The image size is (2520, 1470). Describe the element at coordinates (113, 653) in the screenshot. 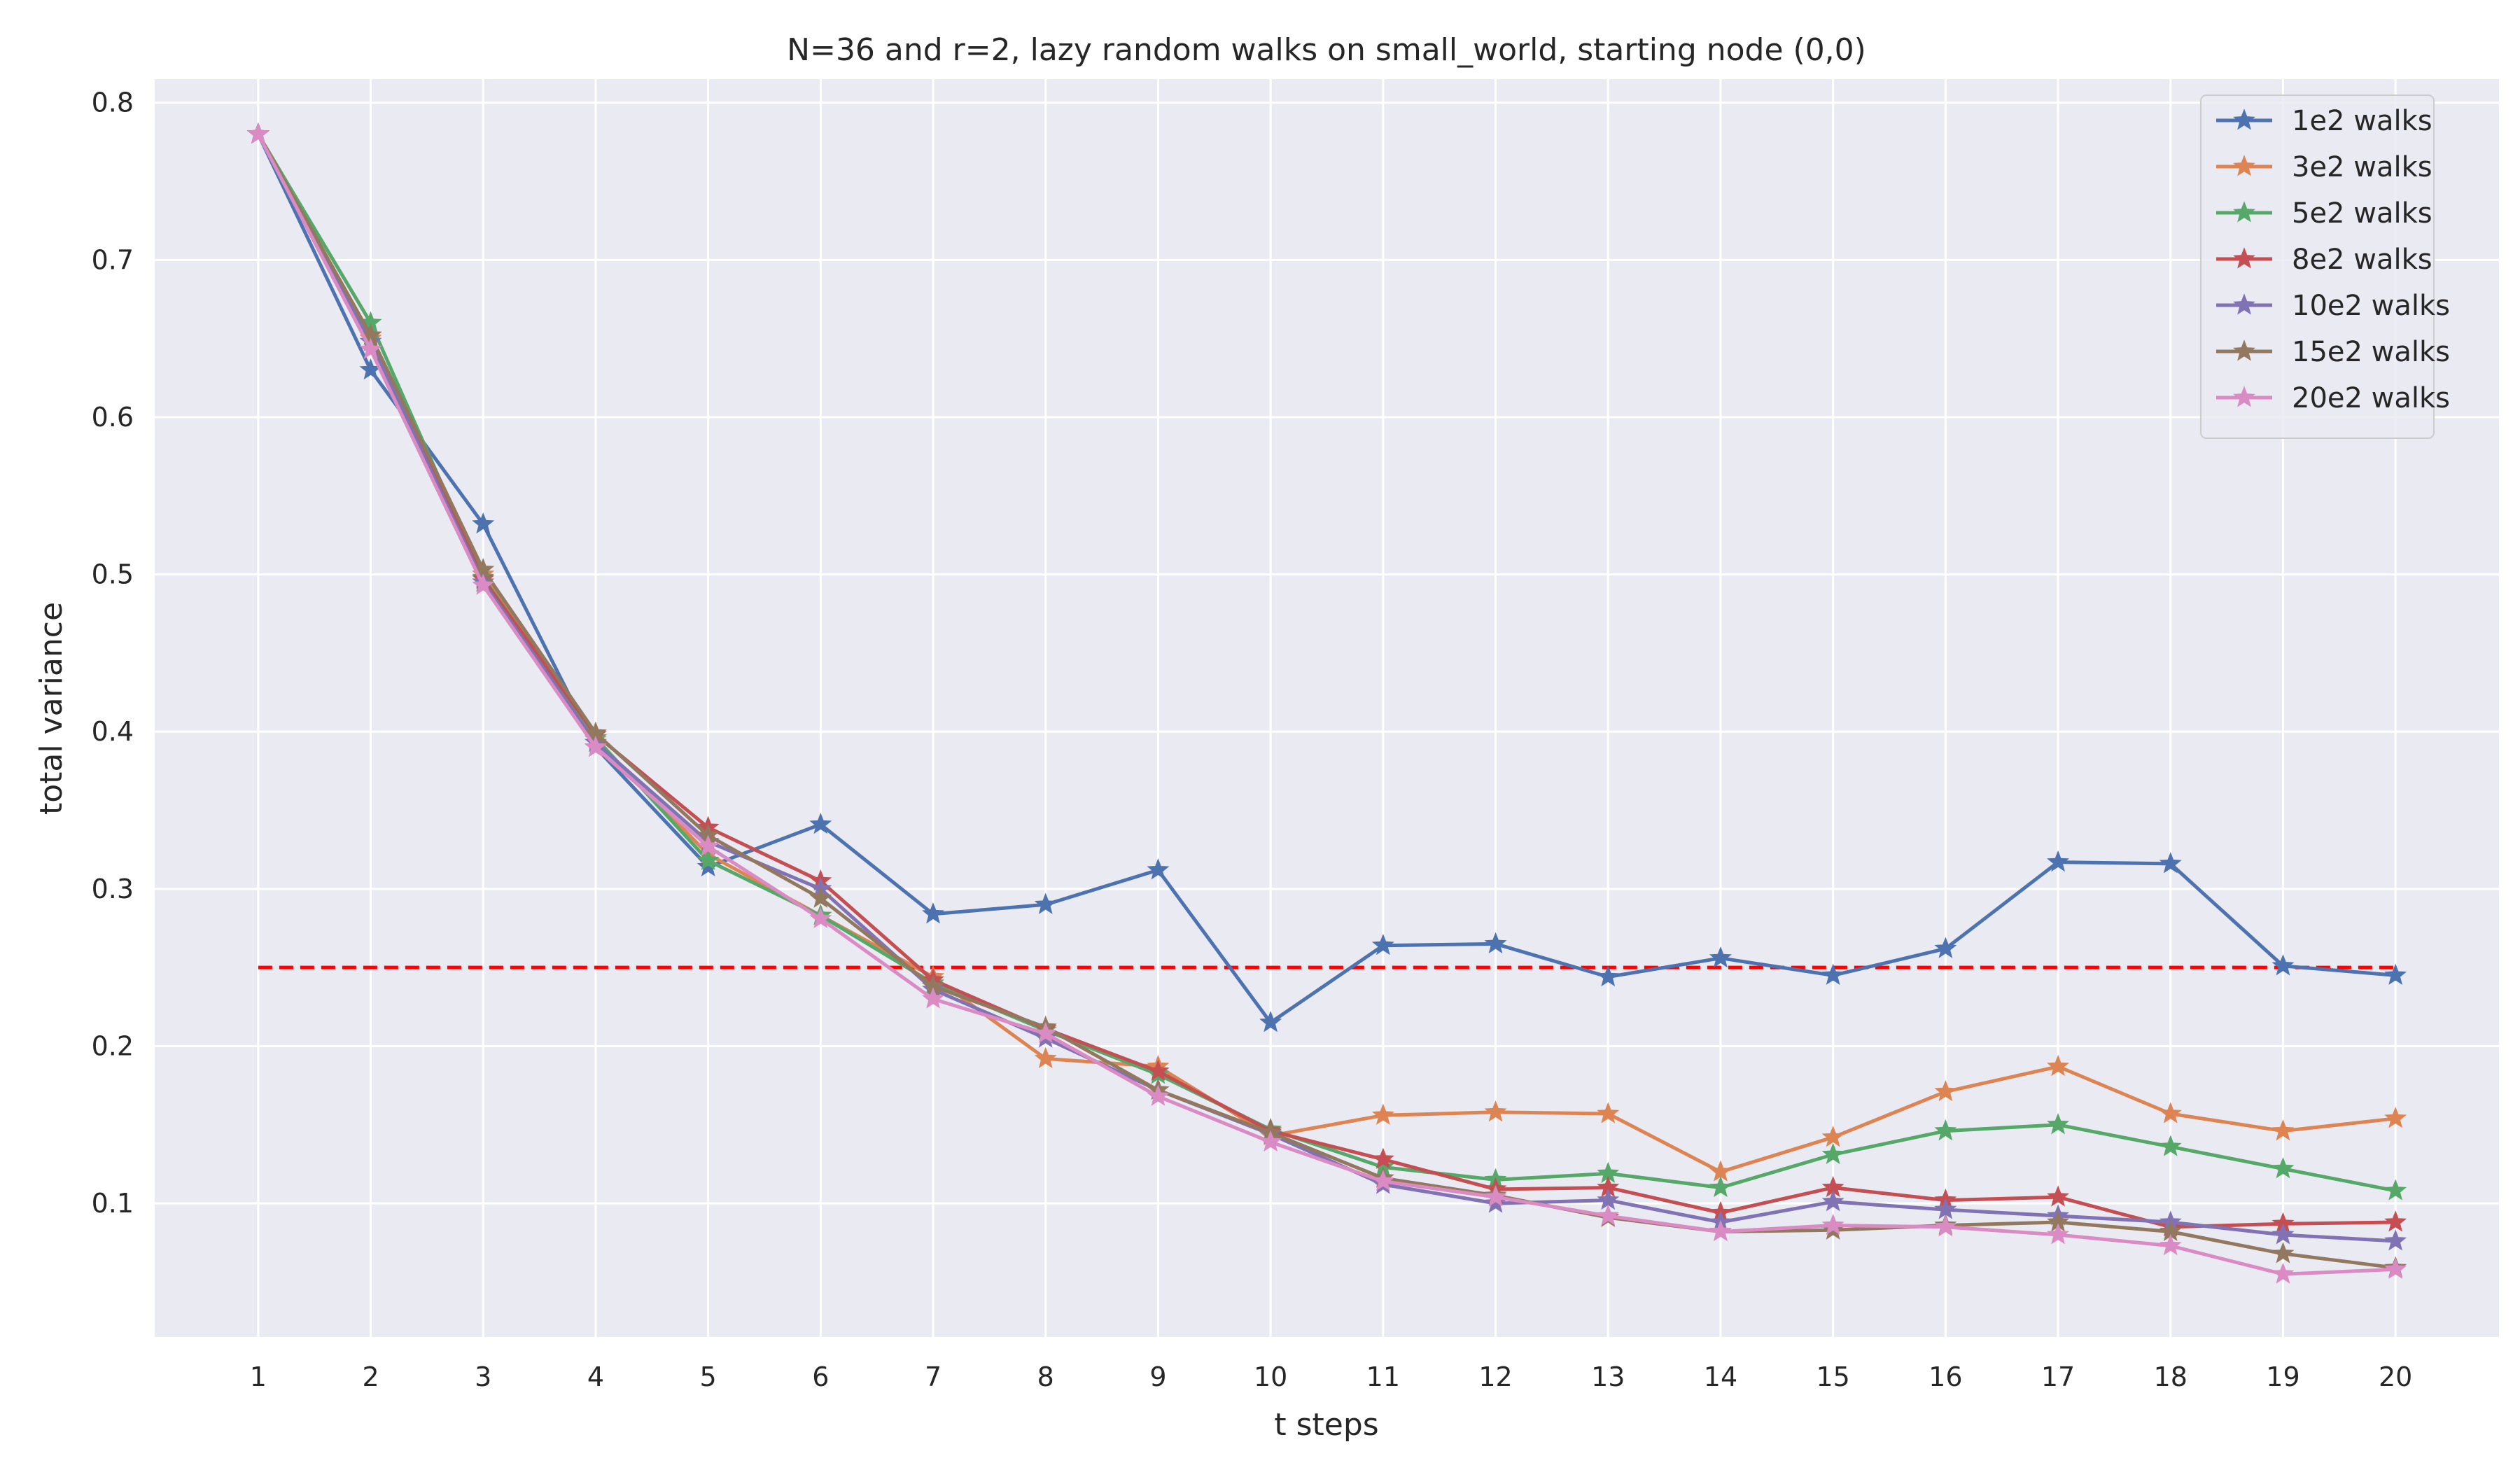

I see `y-tick-labels: 0.1 0.2 0.3 0.4 0.5 0.6 0.7 0.8` at that location.